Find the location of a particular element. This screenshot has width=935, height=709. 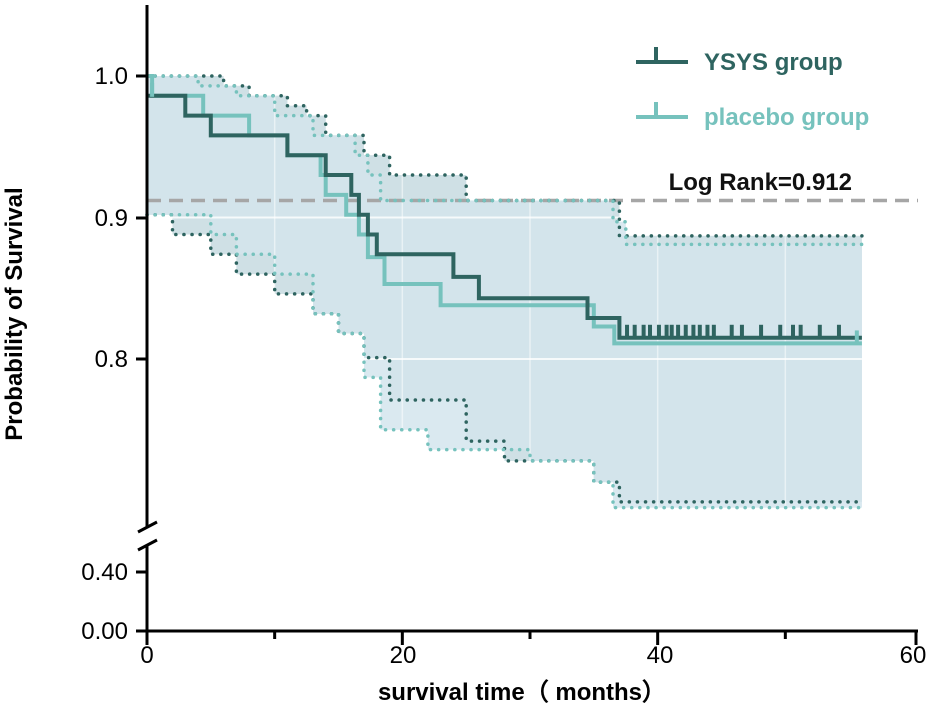

y-tick-label-0-9: 0.9 is located at coordinates (111, 218).